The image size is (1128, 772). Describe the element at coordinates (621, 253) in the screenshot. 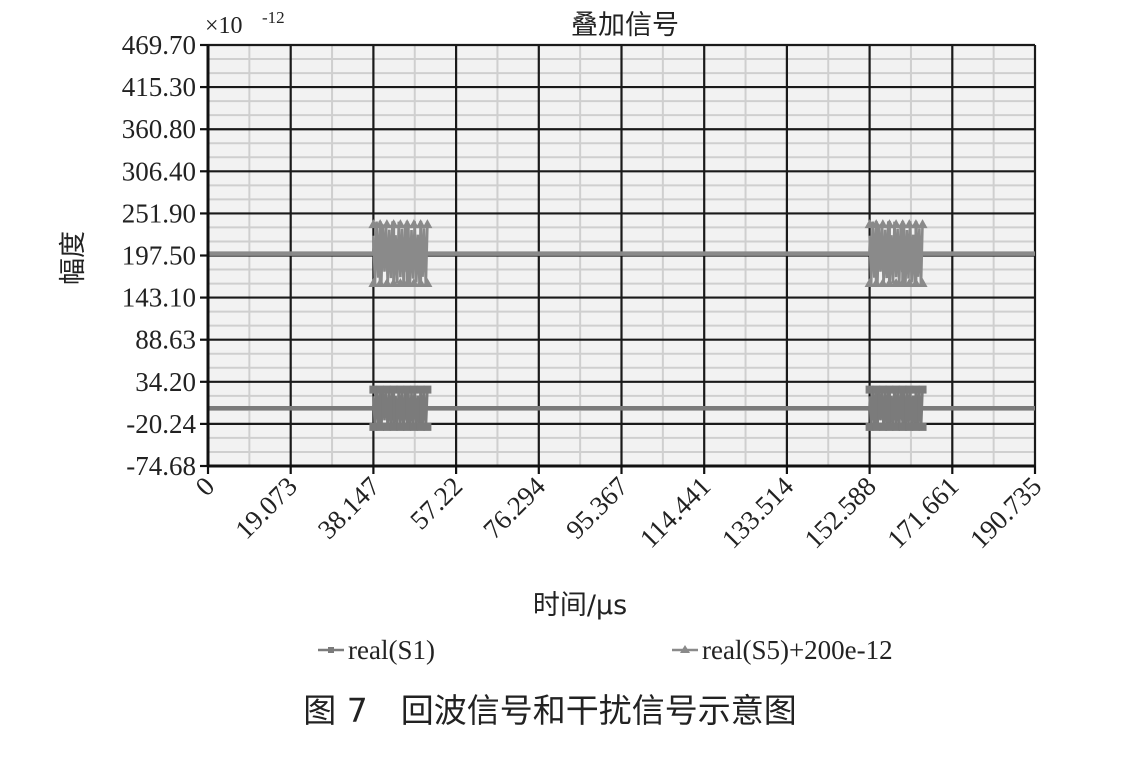

I see `series-s5` at that location.